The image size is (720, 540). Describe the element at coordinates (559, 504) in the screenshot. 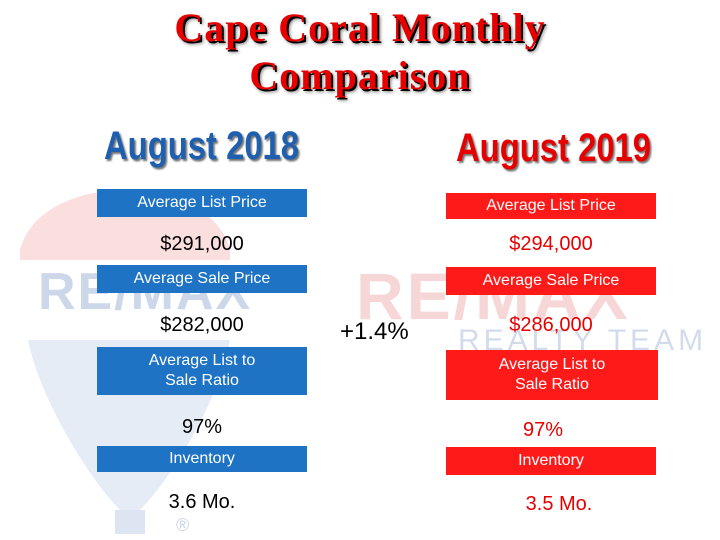

I see `right-inventory-value: 3.5 Mo.` at that location.